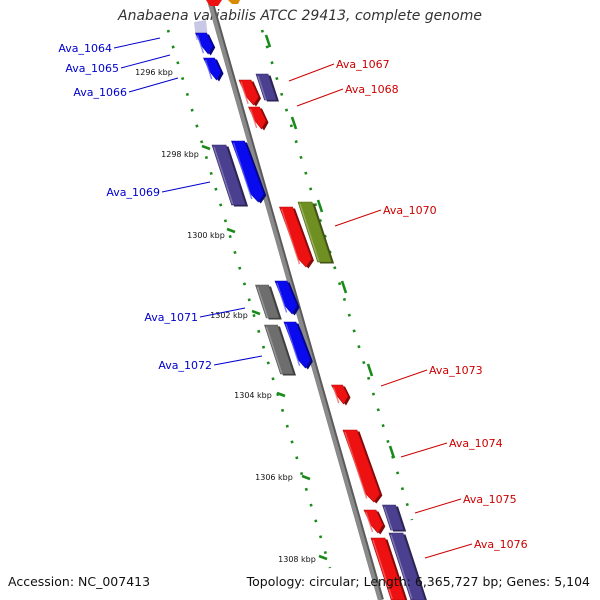 The height and width of the screenshot is (600, 600). What do you see at coordinates (262, 302) in the screenshot?
I see `gene-ava-1071a-highlight` at bounding box center [262, 302].